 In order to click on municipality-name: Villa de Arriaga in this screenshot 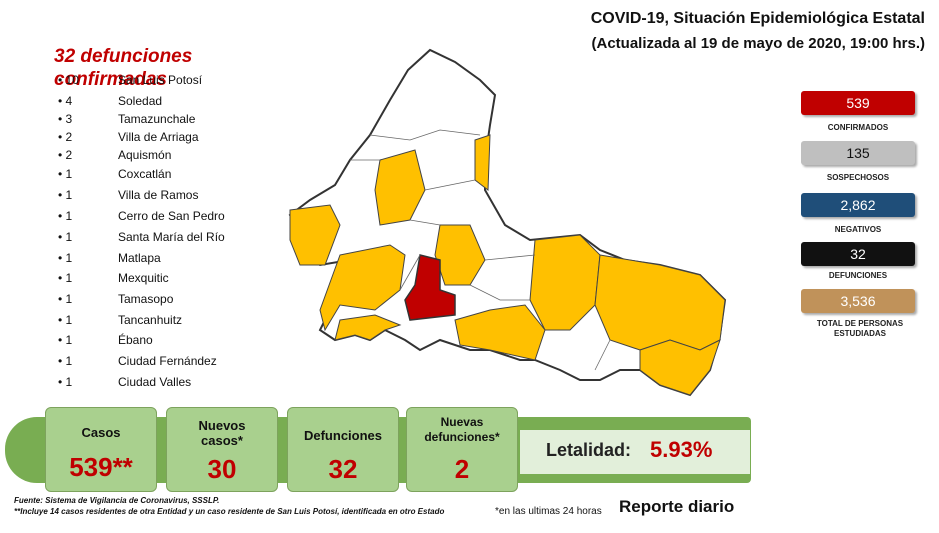, I will do `click(158, 137)`.